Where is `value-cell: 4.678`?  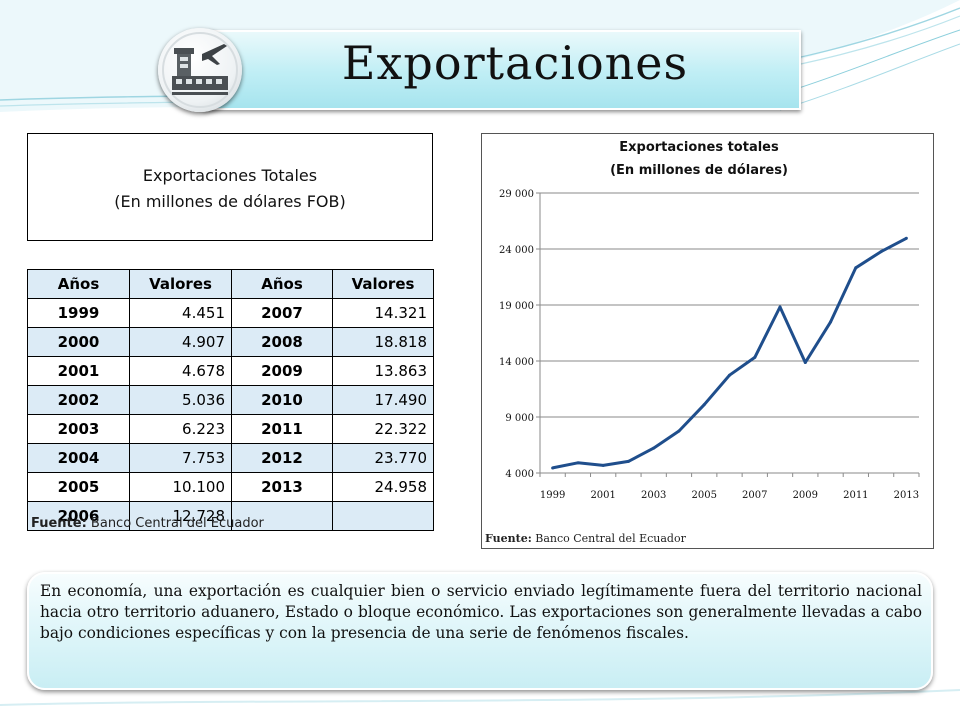 value-cell: 4.678 is located at coordinates (180, 371).